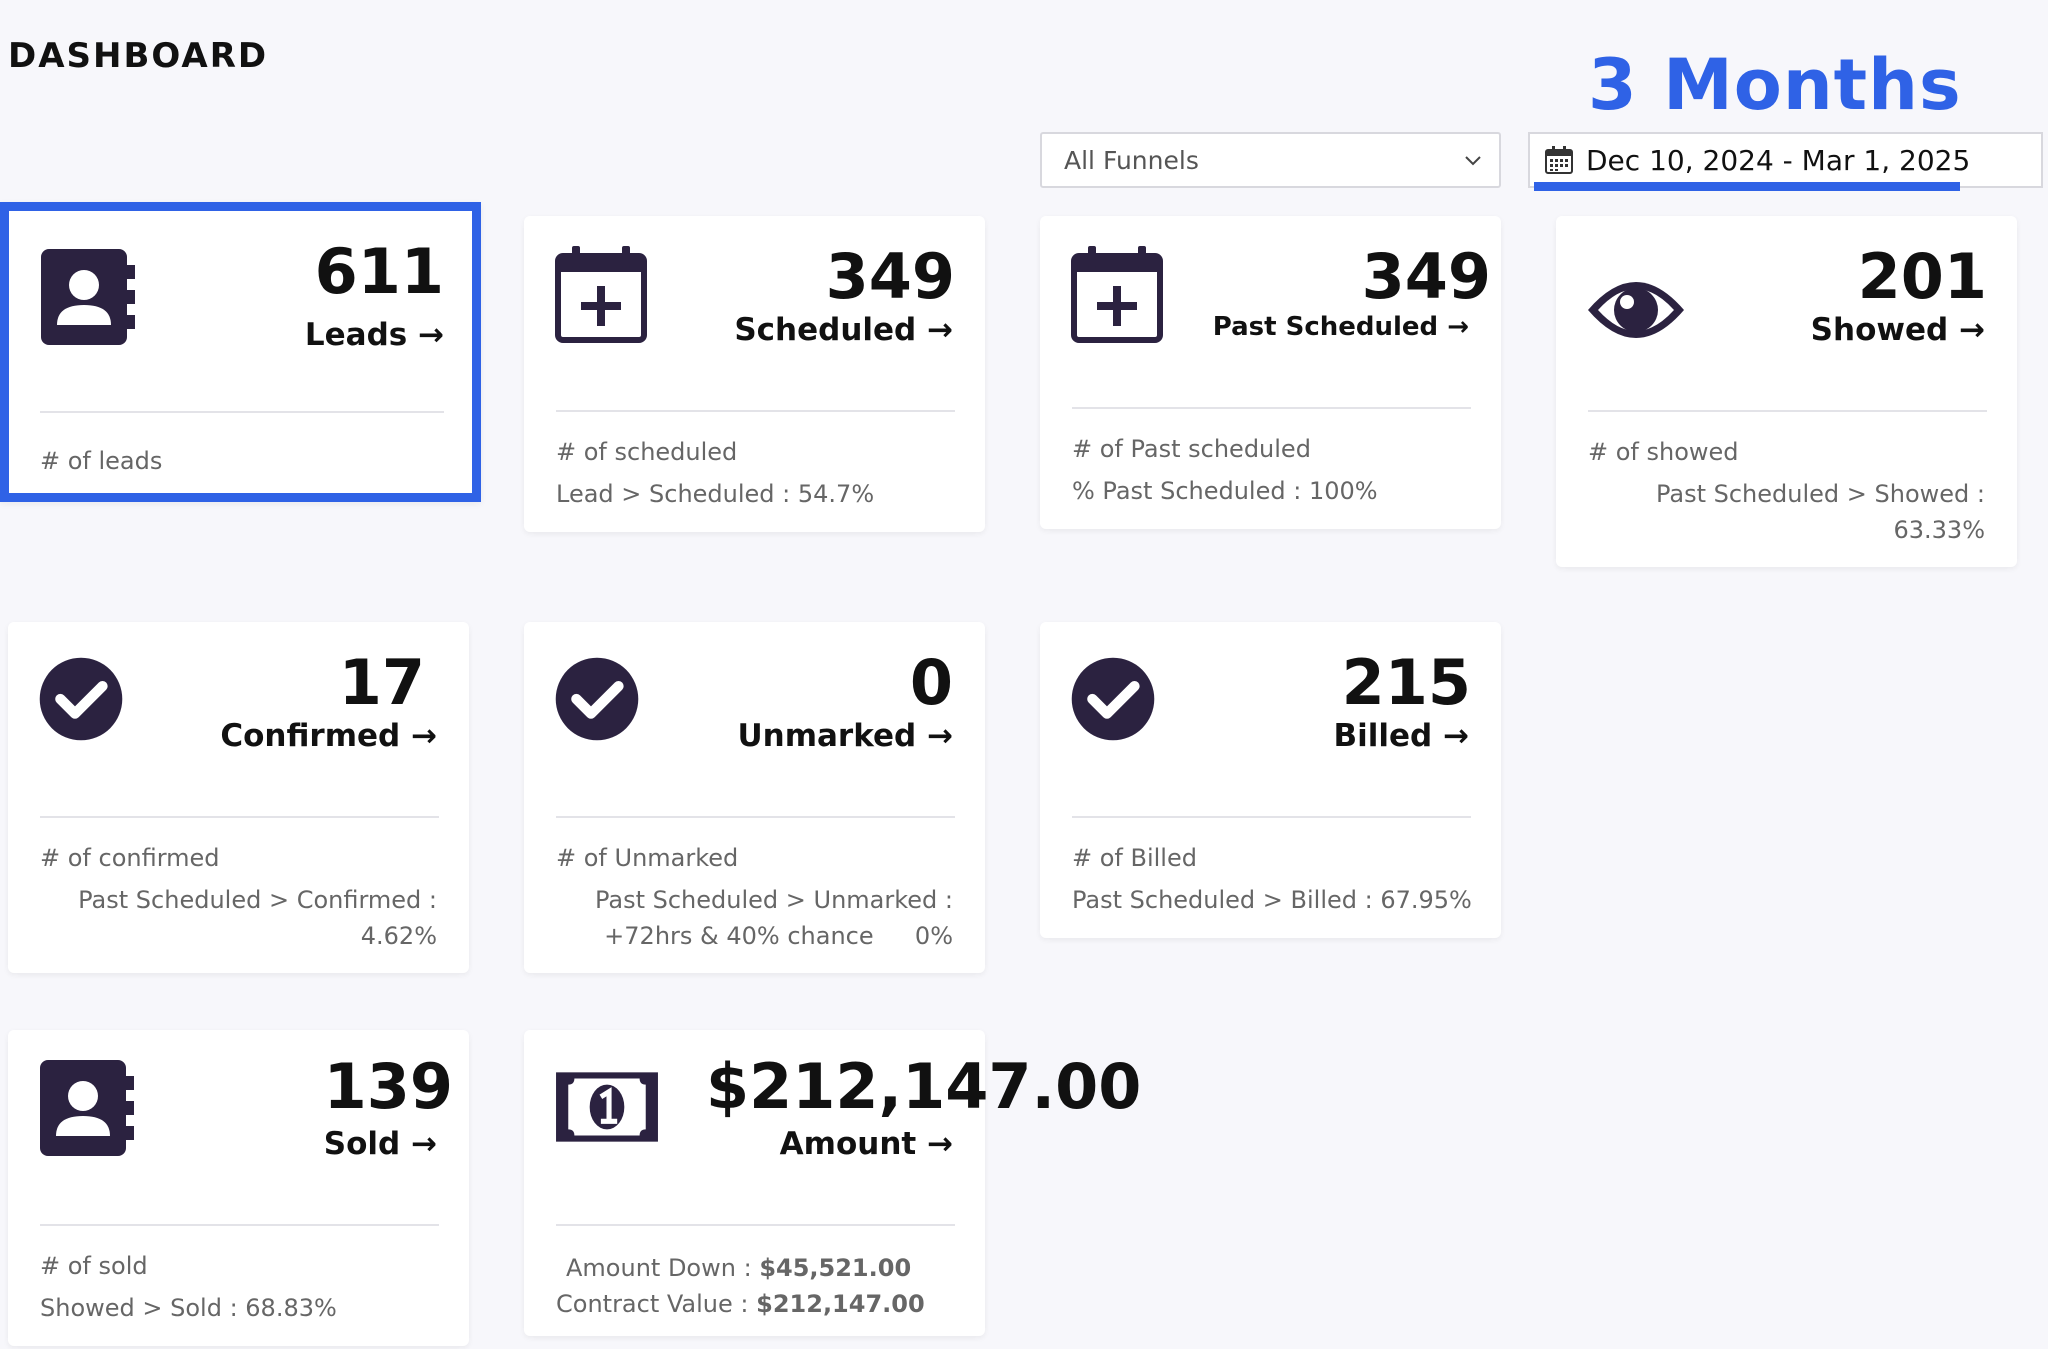 Image resolution: width=2048 pixels, height=1349 pixels. I want to click on past-scheduled-count: 349, so click(1426, 276).